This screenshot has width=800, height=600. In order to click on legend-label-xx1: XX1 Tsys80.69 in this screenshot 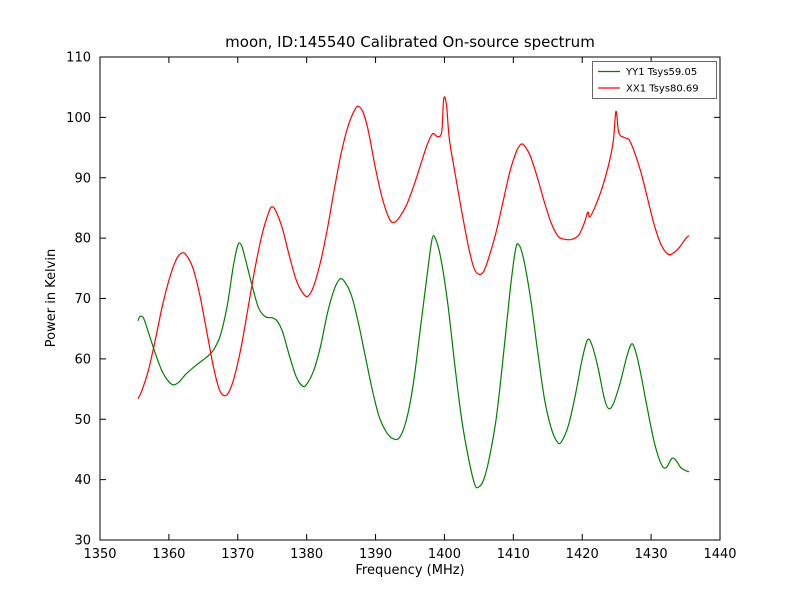, I will do `click(662, 89)`.